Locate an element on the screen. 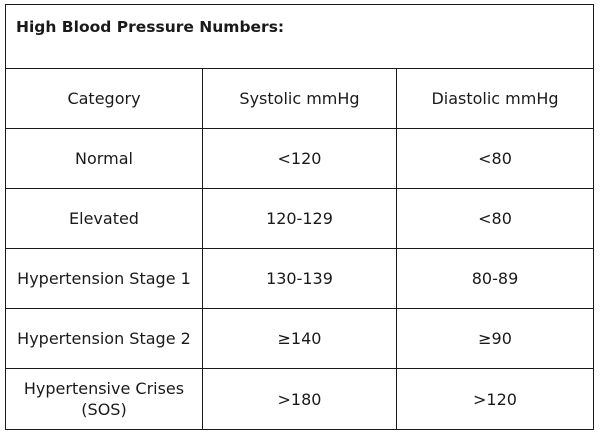 This screenshot has width=600, height=434. diastolic-cell: ≥90 is located at coordinates (495, 338).